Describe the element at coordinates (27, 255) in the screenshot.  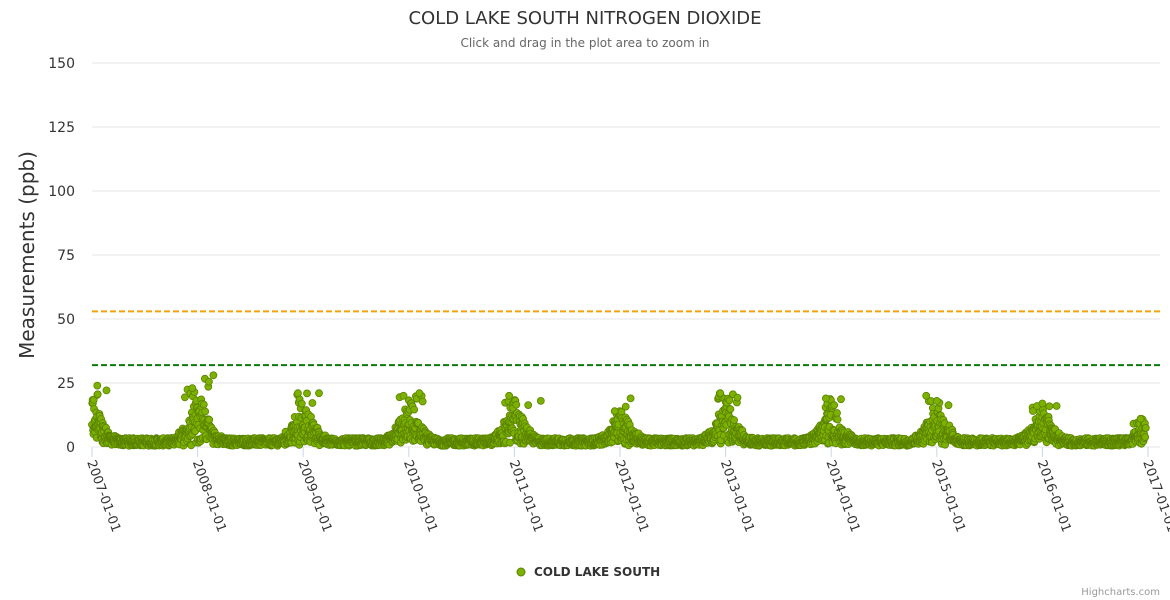
I see `y-axis-title: Measurements (ppb)` at that location.